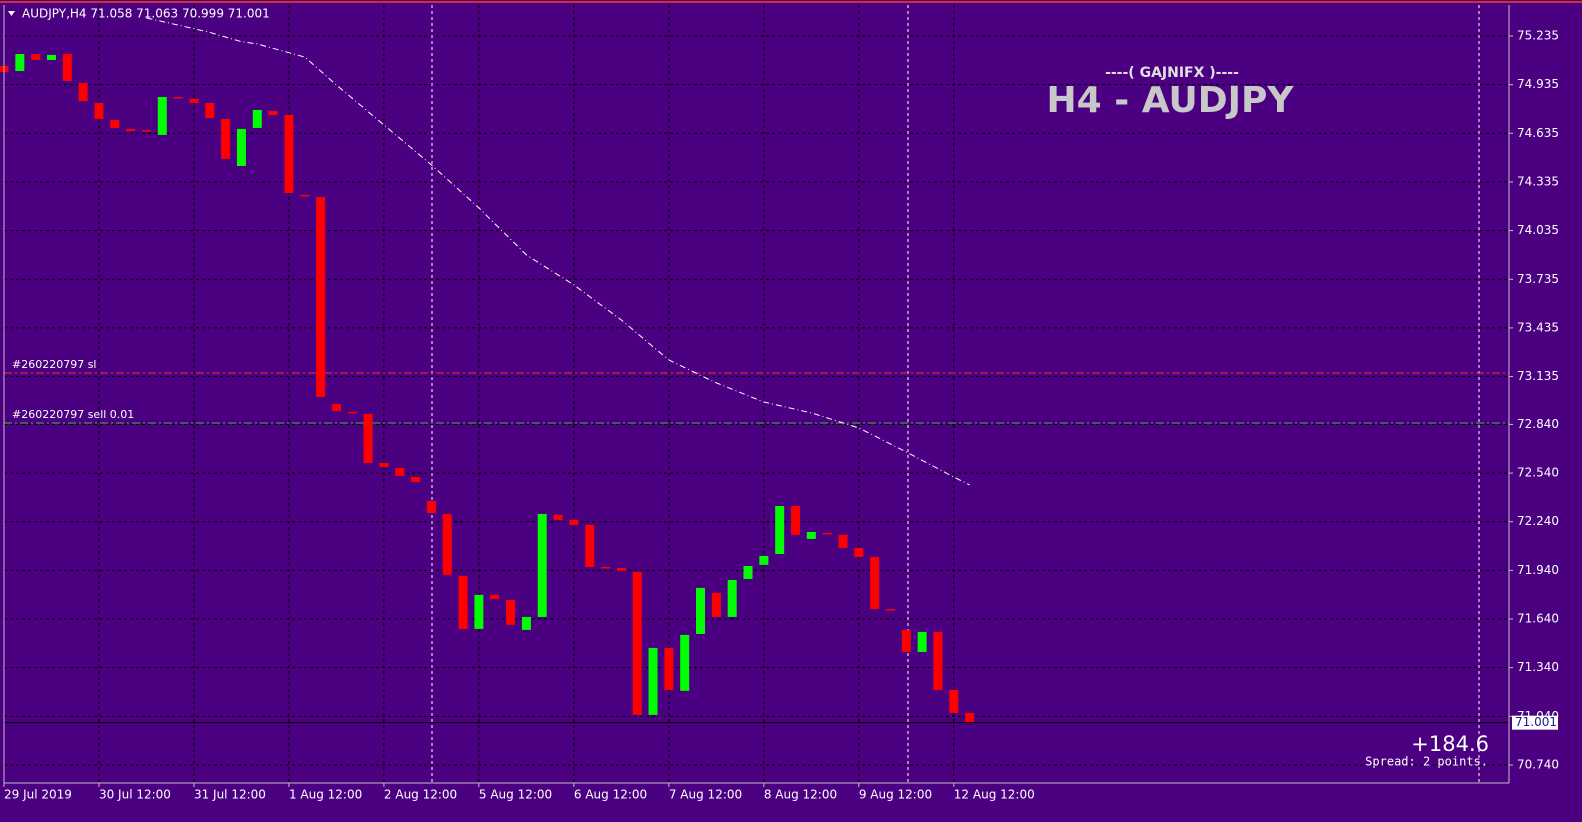  Describe the element at coordinates (1538, 376) in the screenshot. I see `y-tick-label: 73.135` at that location.